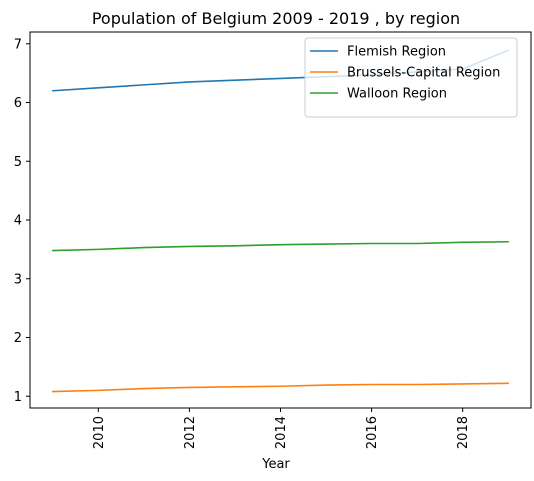 This screenshot has width=534, height=481. I want to click on legend-label: Walloon Region, so click(397, 94).